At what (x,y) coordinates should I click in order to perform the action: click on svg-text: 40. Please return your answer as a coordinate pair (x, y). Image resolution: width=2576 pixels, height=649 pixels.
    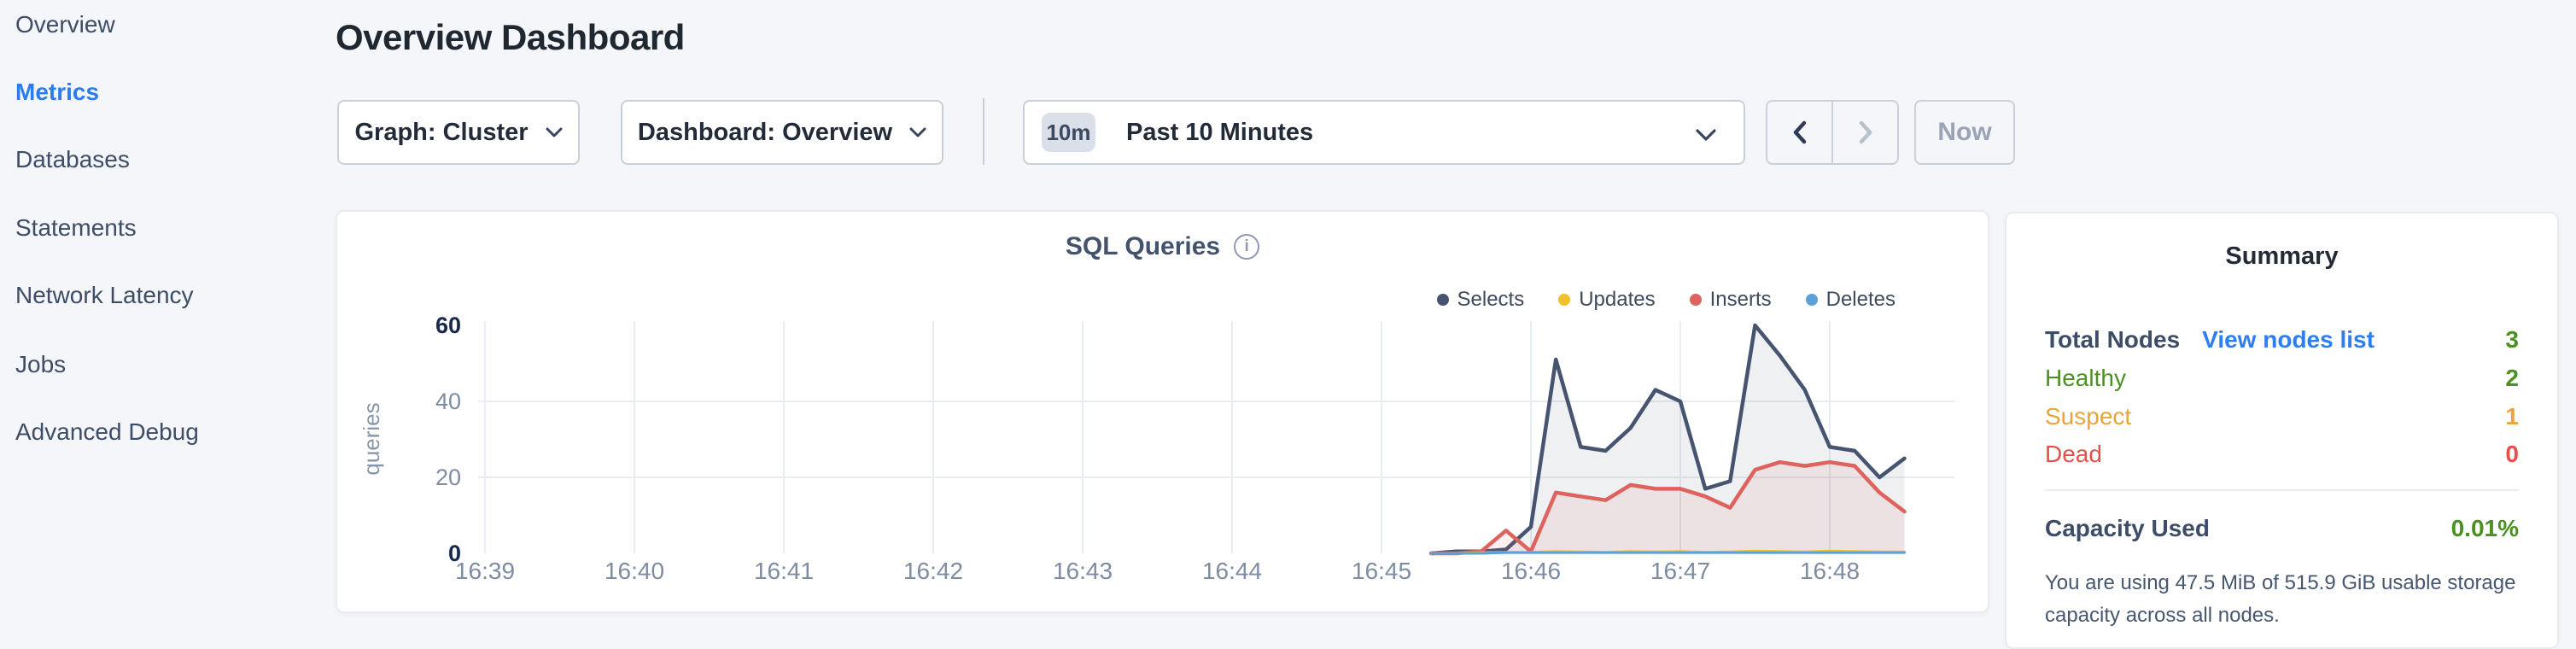
    Looking at the image, I should click on (448, 401).